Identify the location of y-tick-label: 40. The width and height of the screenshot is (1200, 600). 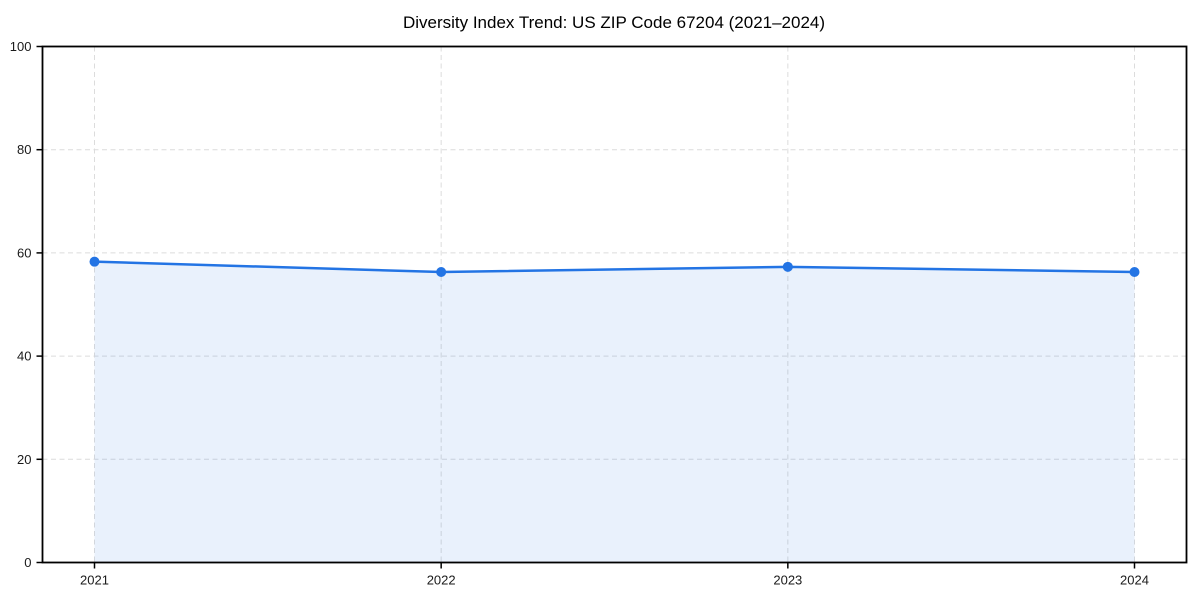
(24, 356).